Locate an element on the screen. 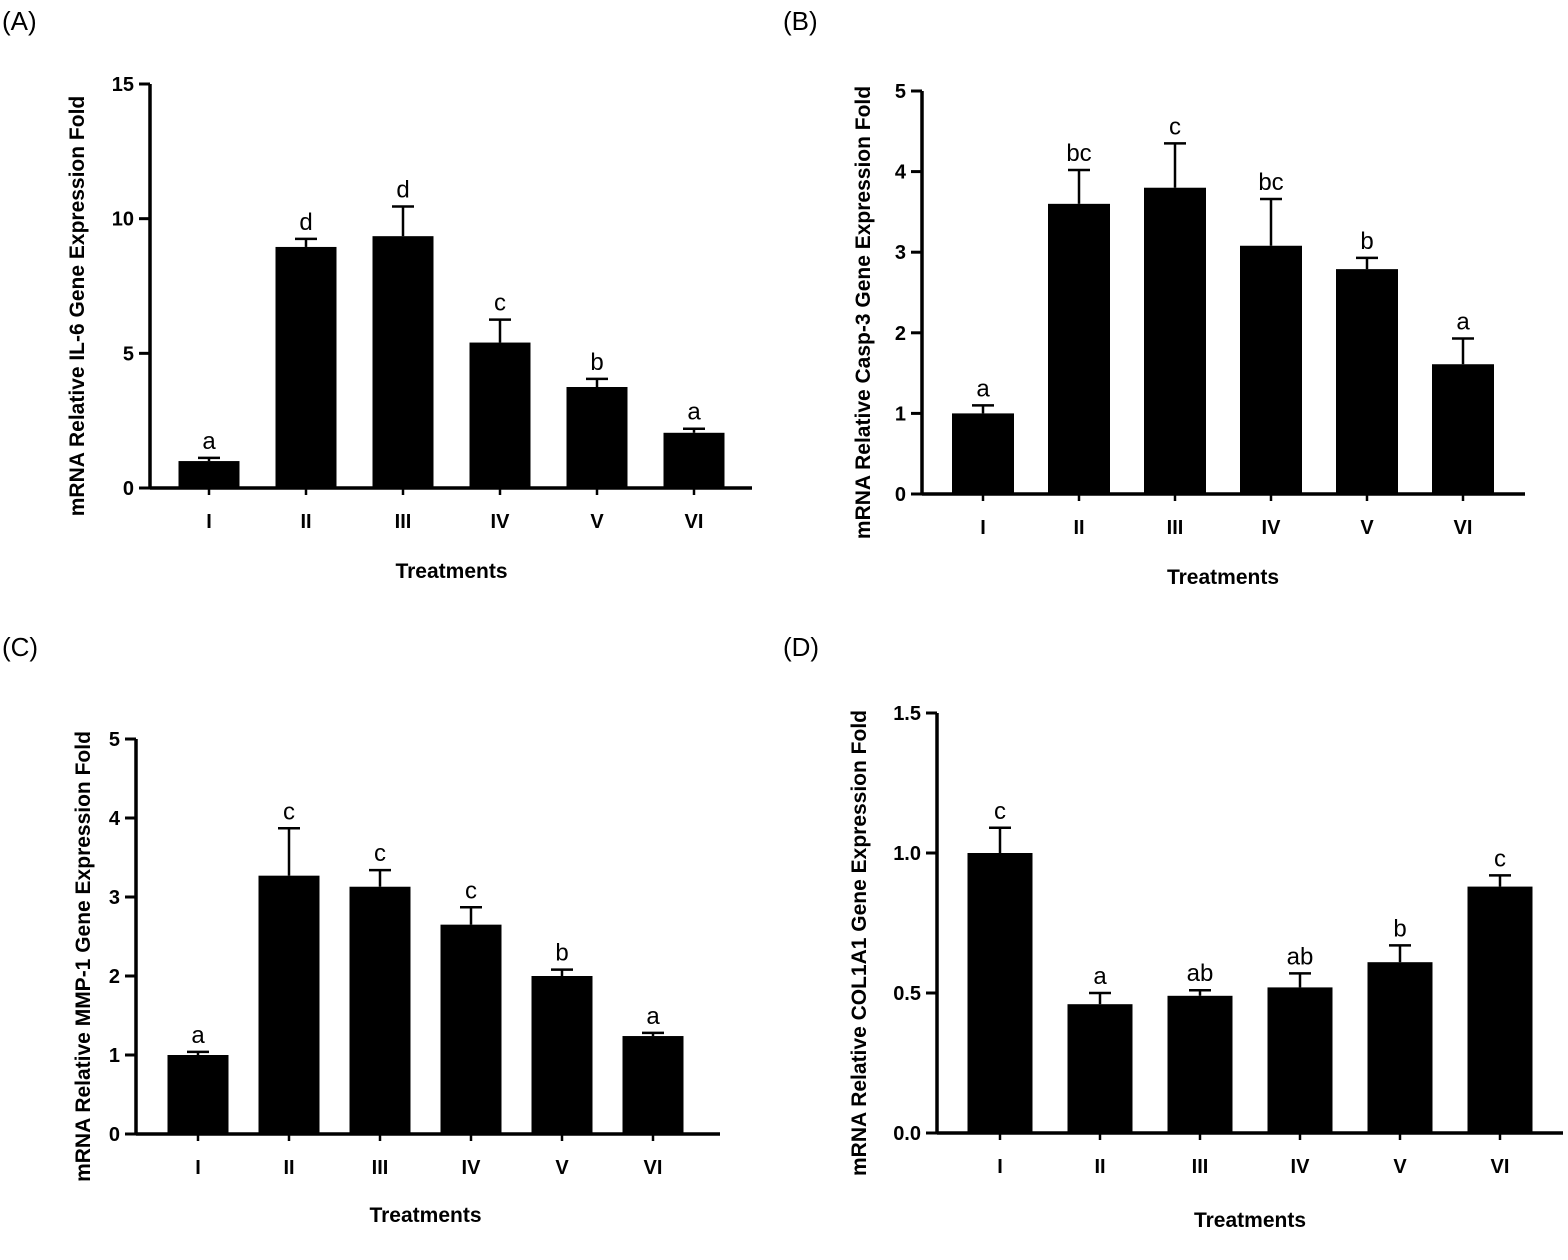 The width and height of the screenshot is (1568, 1260). panel-label: (A) is located at coordinates (19, 21).